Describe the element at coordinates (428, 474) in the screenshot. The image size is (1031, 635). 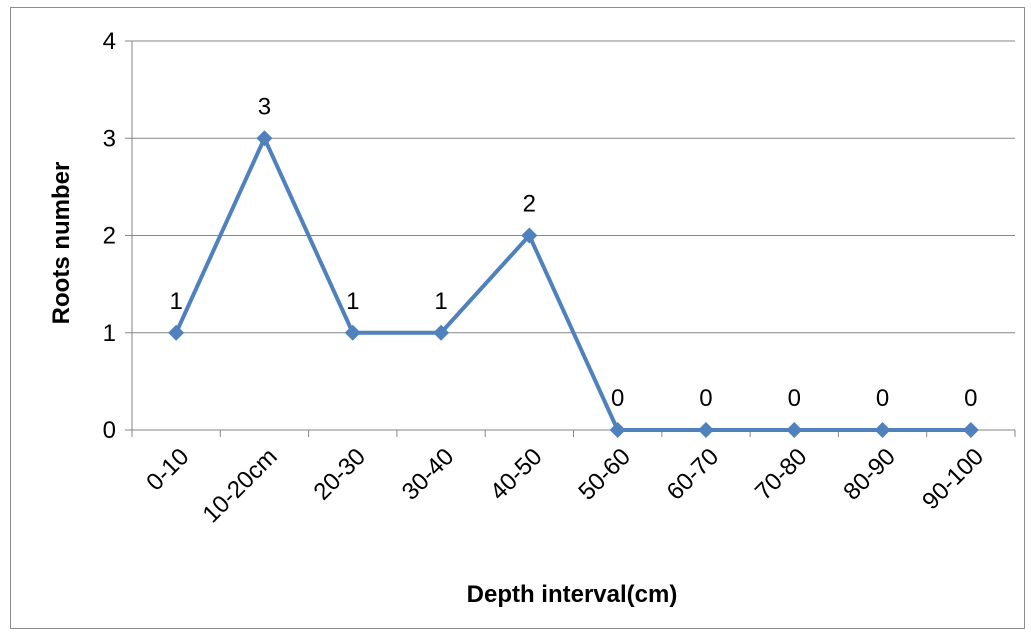
I see `x-tick-label: 30-40` at that location.